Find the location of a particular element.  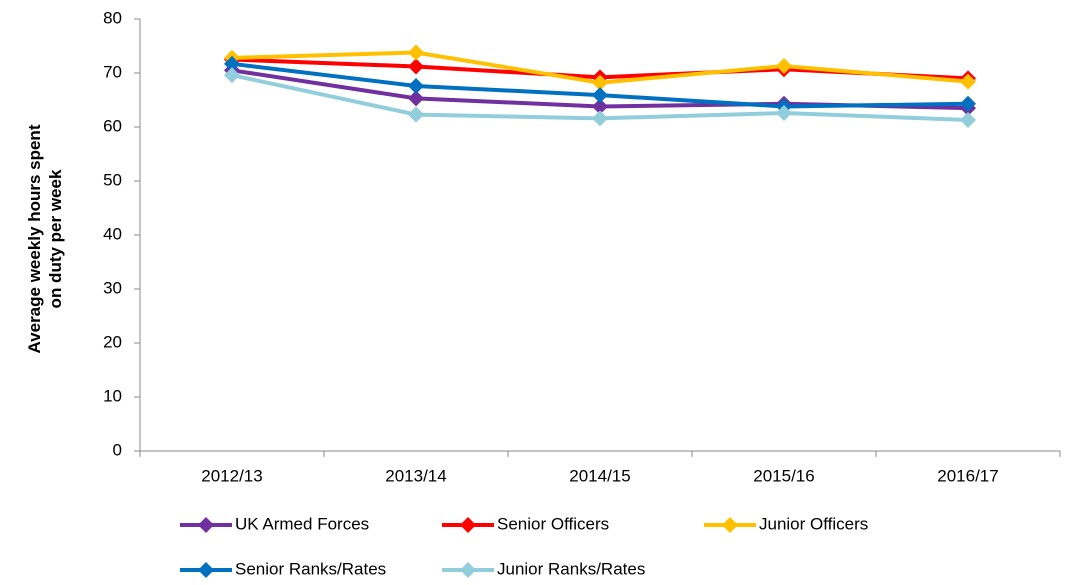

y-tick-label: 70 is located at coordinates (112, 71).